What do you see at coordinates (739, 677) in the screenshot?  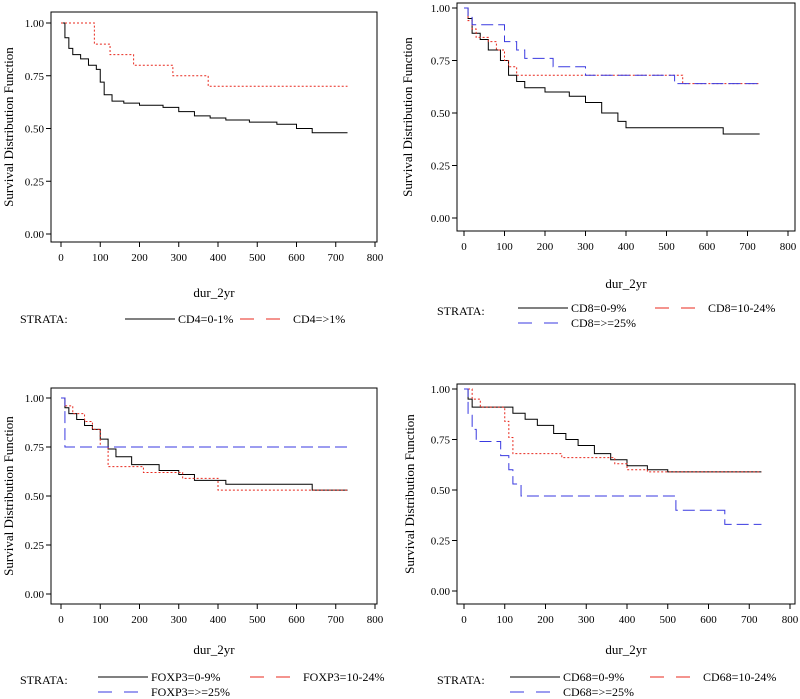 I see `legend-label-cd68-10-24pct: CD68=10-24%` at bounding box center [739, 677].